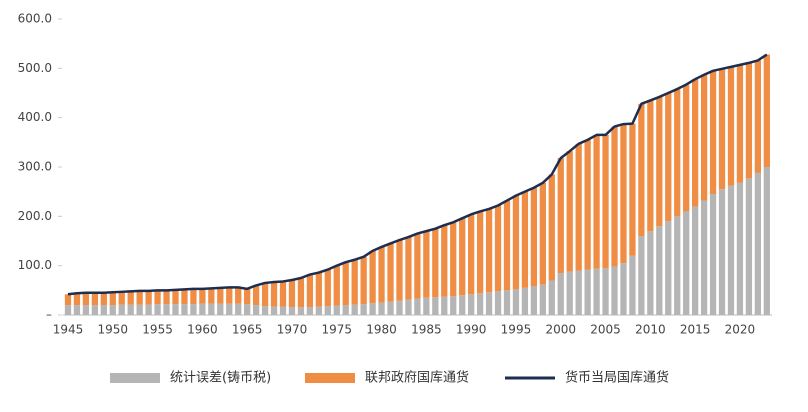 This screenshot has height=412, width=808. What do you see at coordinates (35, 265) in the screenshot?
I see `y-tick-label: 100.0` at bounding box center [35, 265].